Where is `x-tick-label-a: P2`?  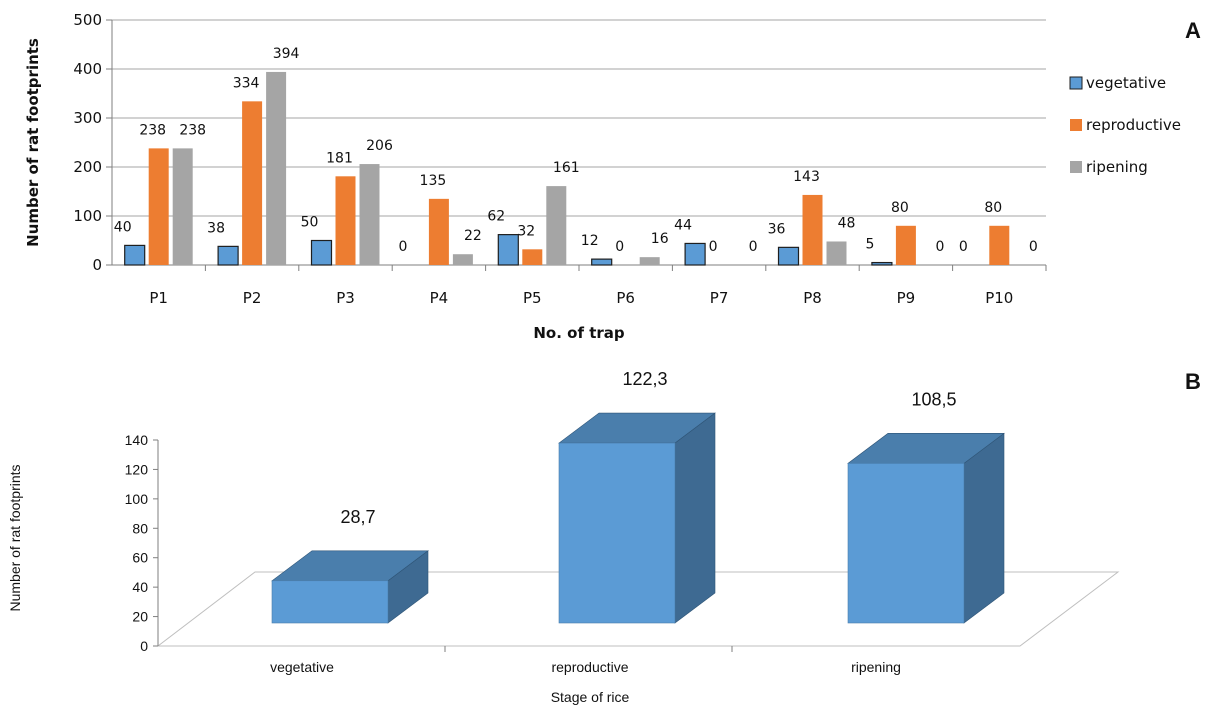 x-tick-label-a: P2 is located at coordinates (252, 298).